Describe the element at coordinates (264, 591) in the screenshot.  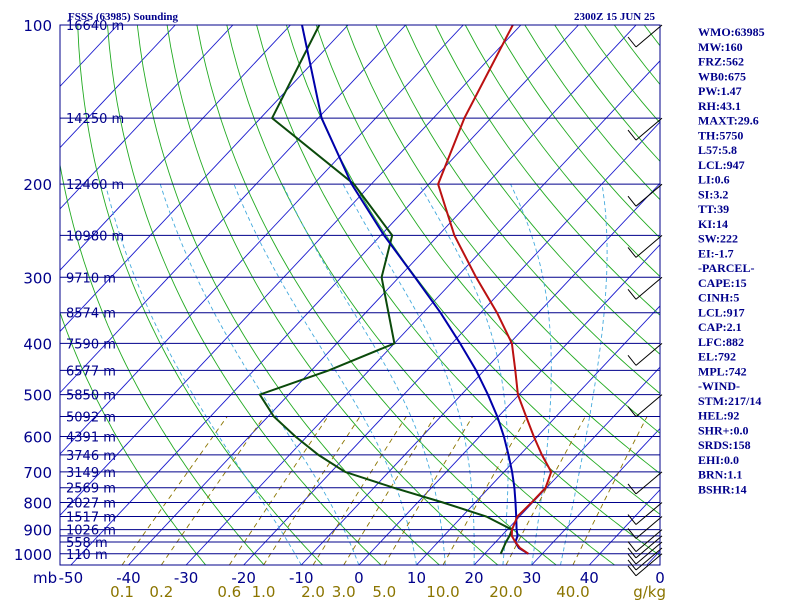
I see `mixing-ratio-tick-label: 1.0` at that location.